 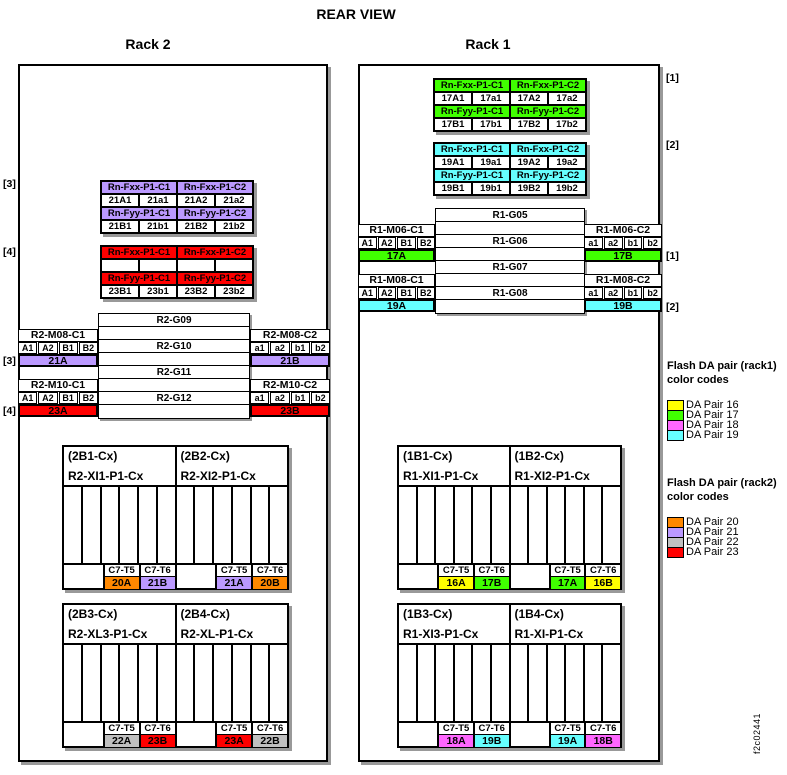 What do you see at coordinates (567, 162) in the screenshot?
I see `port-cell: 19a2` at bounding box center [567, 162].